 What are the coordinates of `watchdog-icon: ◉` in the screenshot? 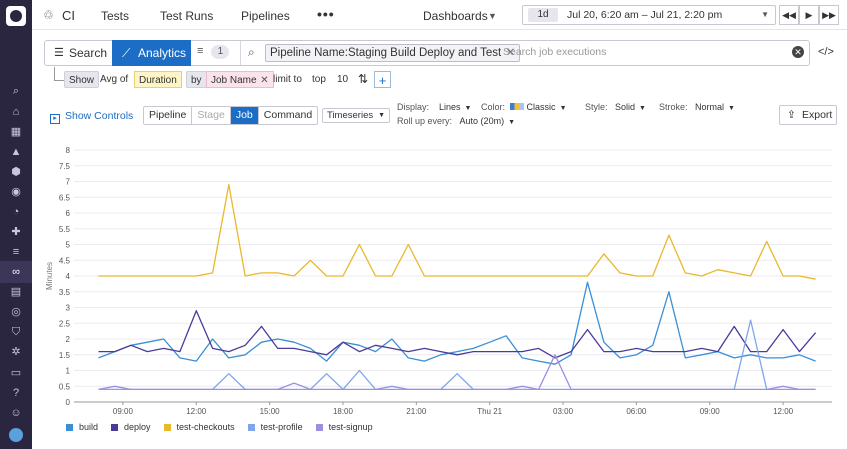 It's located at (16, 192).